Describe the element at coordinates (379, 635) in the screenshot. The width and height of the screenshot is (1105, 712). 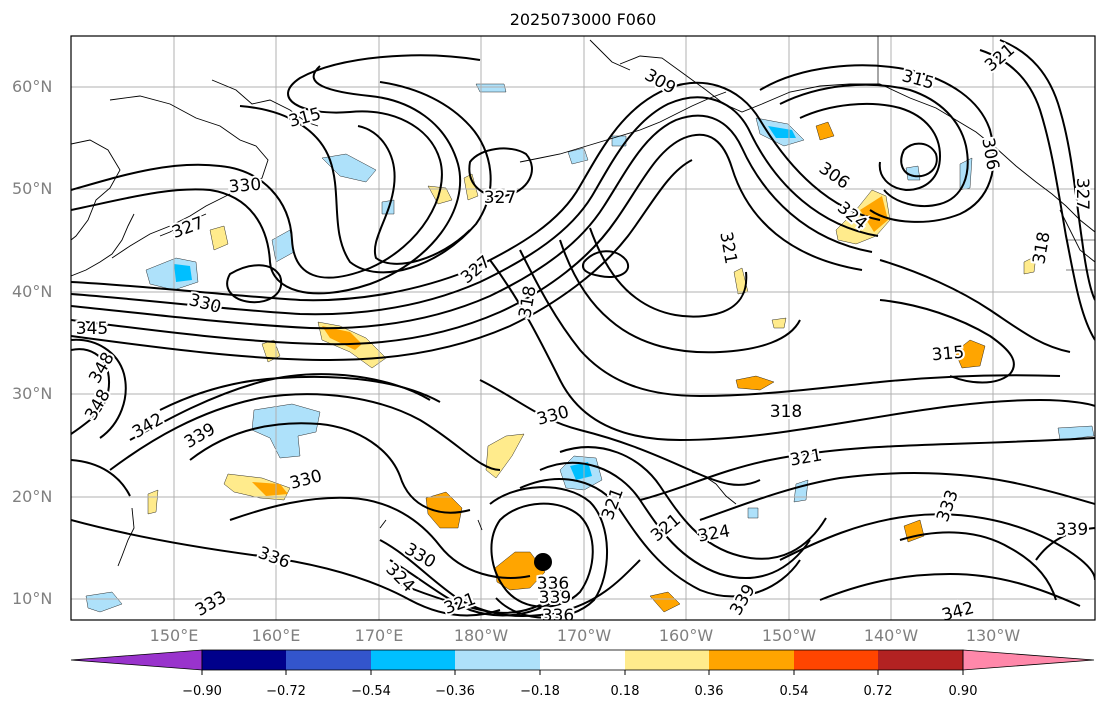
I see `lon-label-170e: 170°E` at that location.